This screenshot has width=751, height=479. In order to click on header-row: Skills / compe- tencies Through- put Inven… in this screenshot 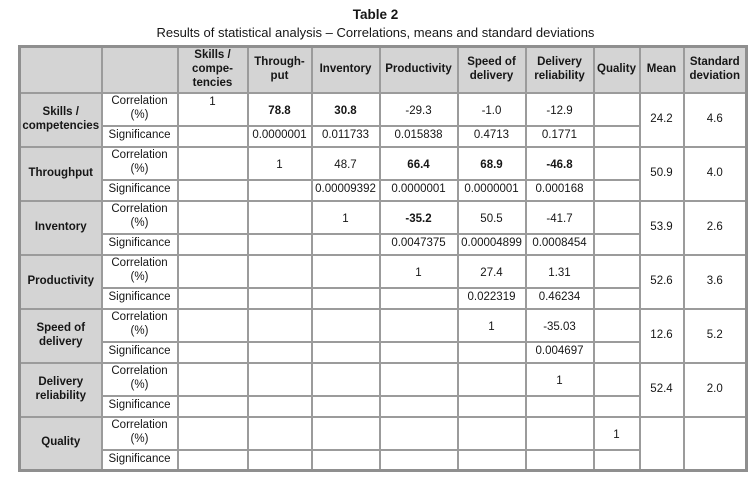, I will do `click(383, 69)`.